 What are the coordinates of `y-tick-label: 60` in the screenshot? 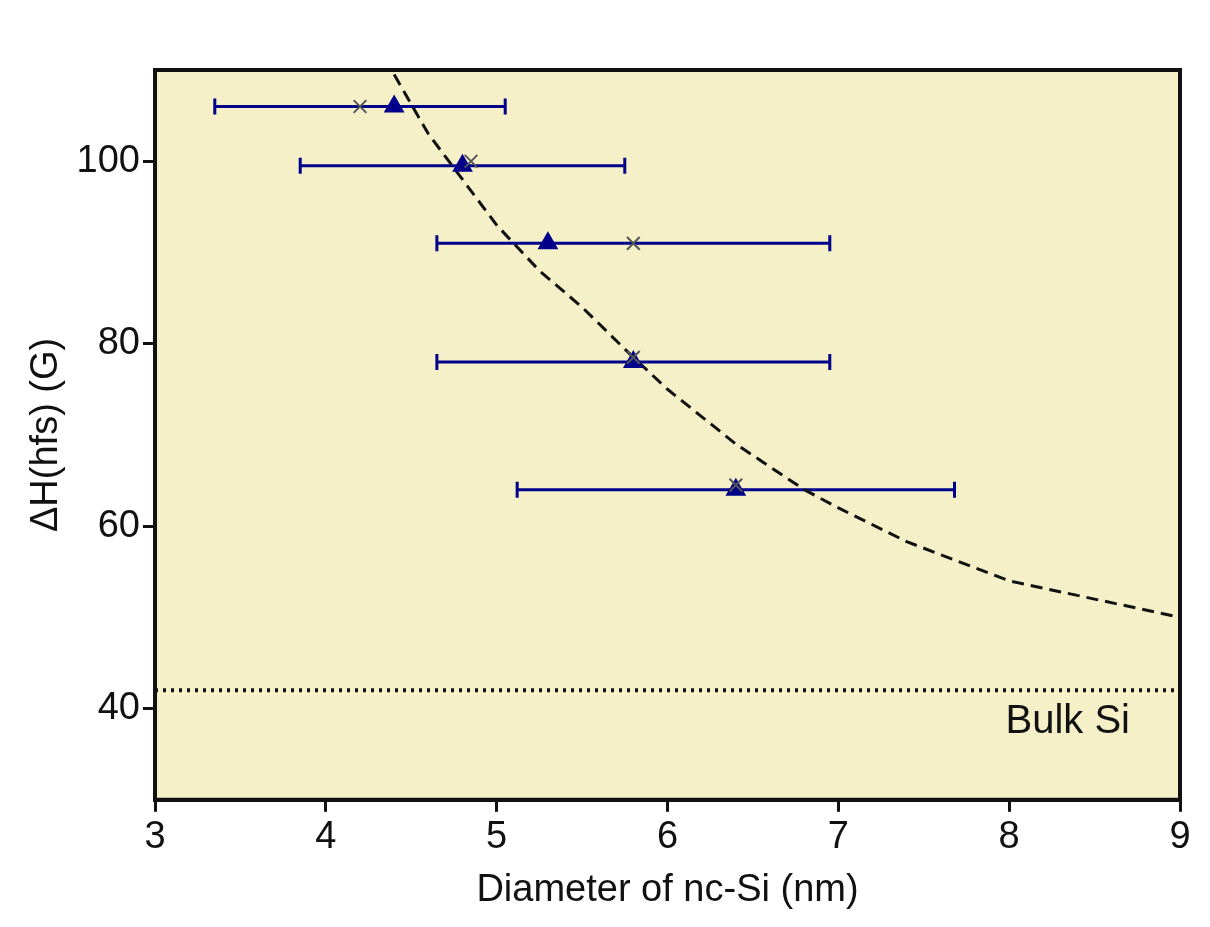 It's located at (118, 523).